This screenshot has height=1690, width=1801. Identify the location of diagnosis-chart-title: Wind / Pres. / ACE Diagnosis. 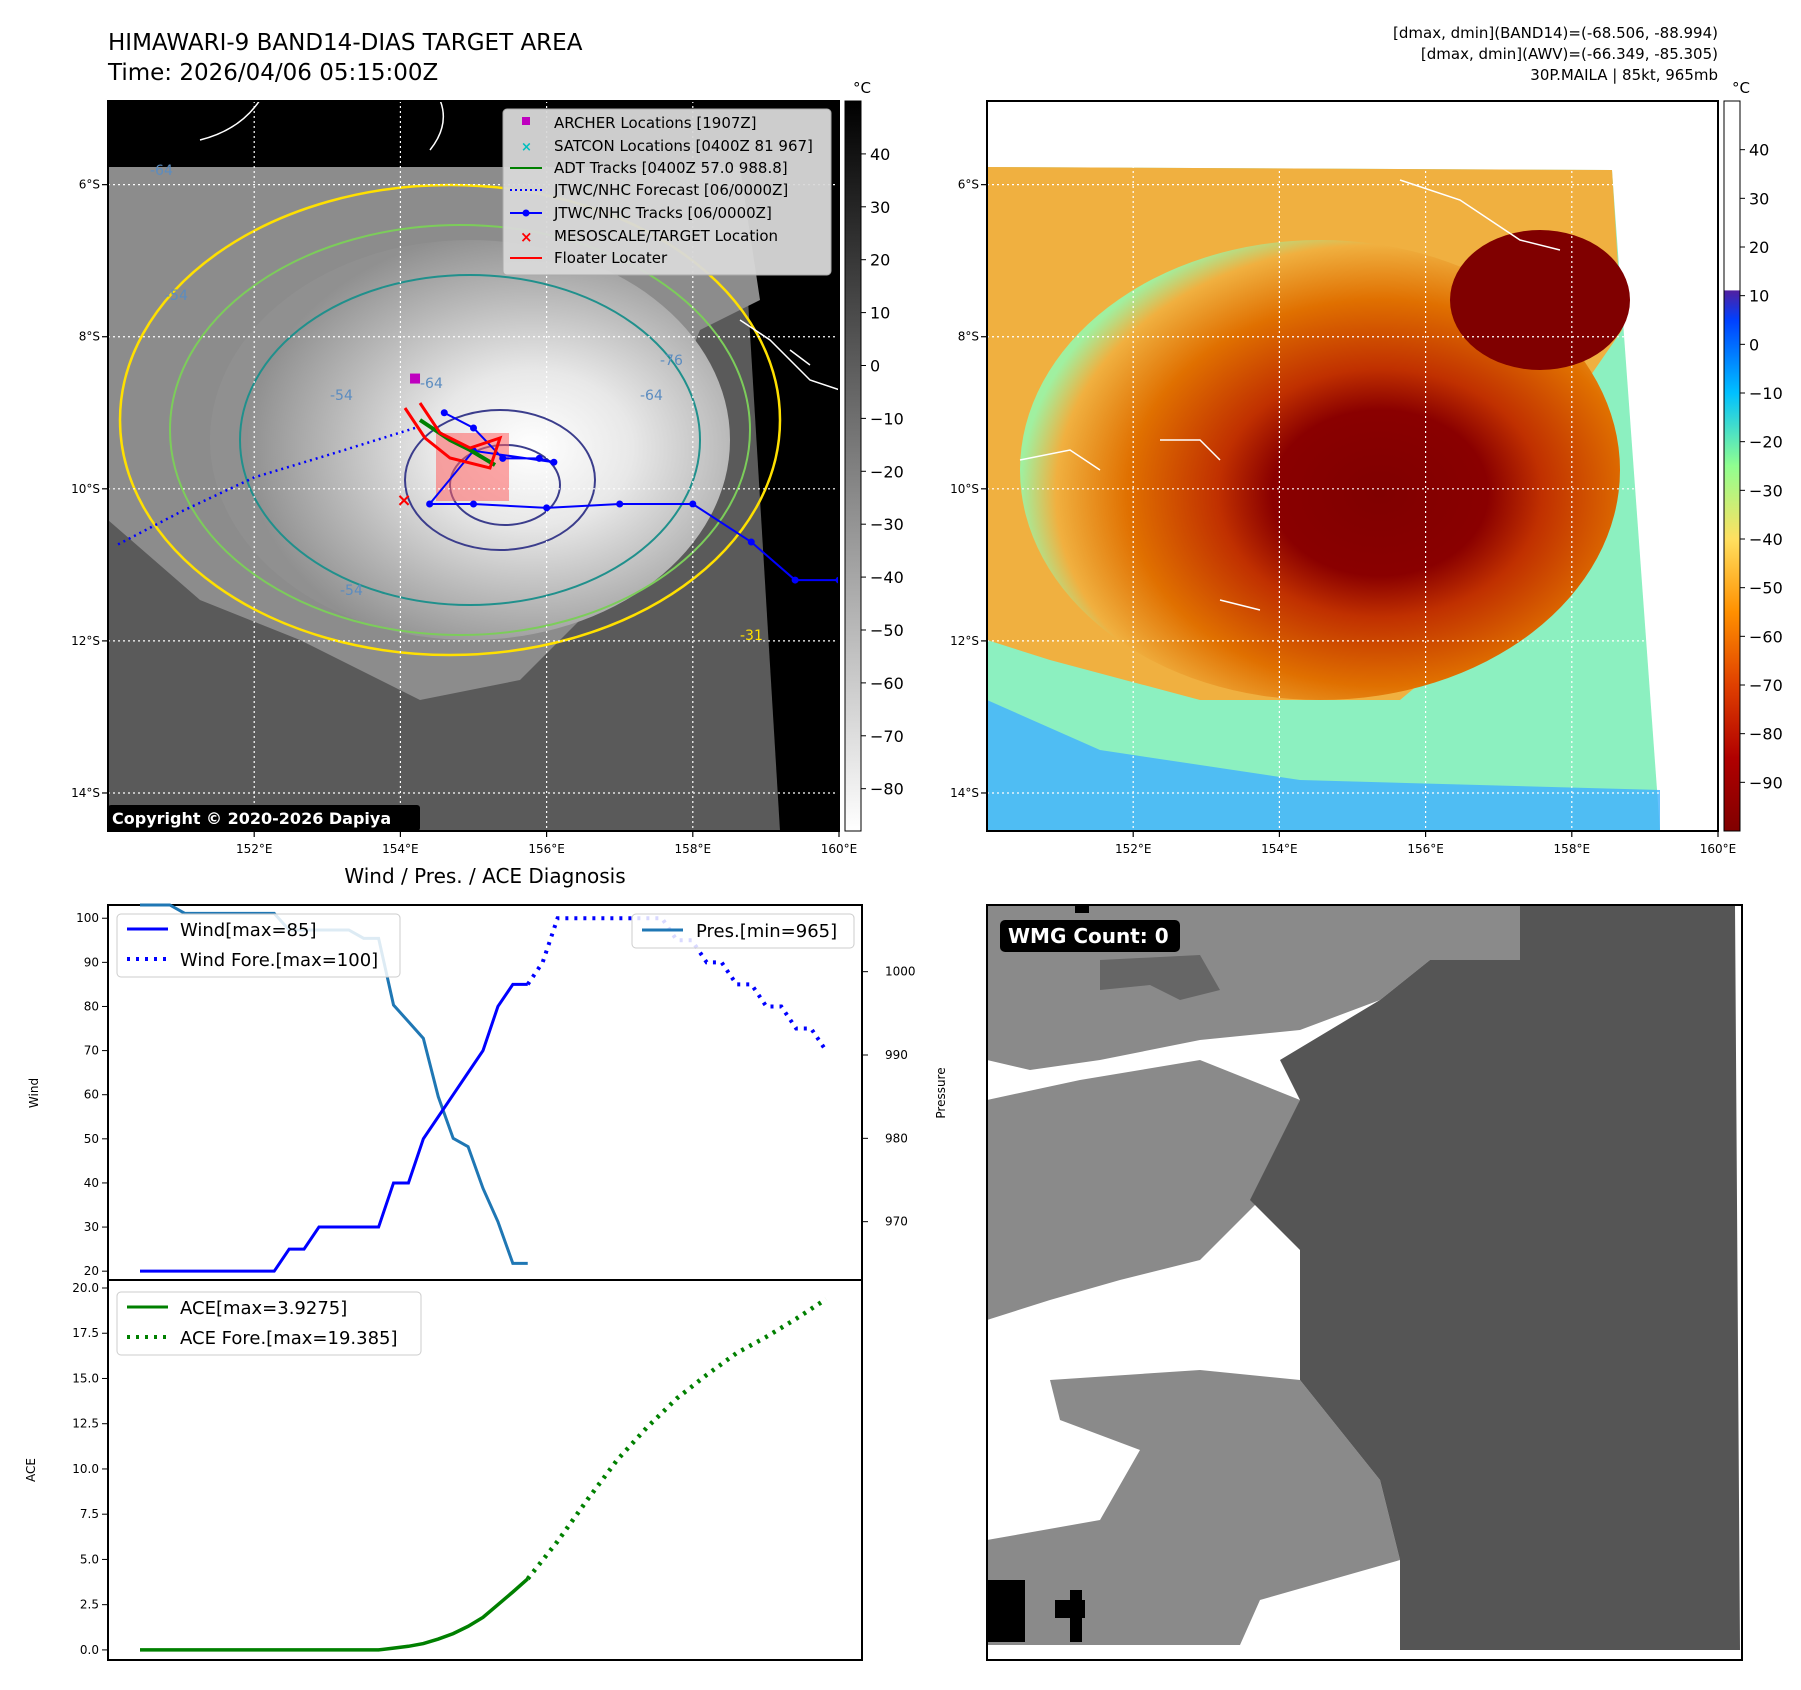
(484, 876).